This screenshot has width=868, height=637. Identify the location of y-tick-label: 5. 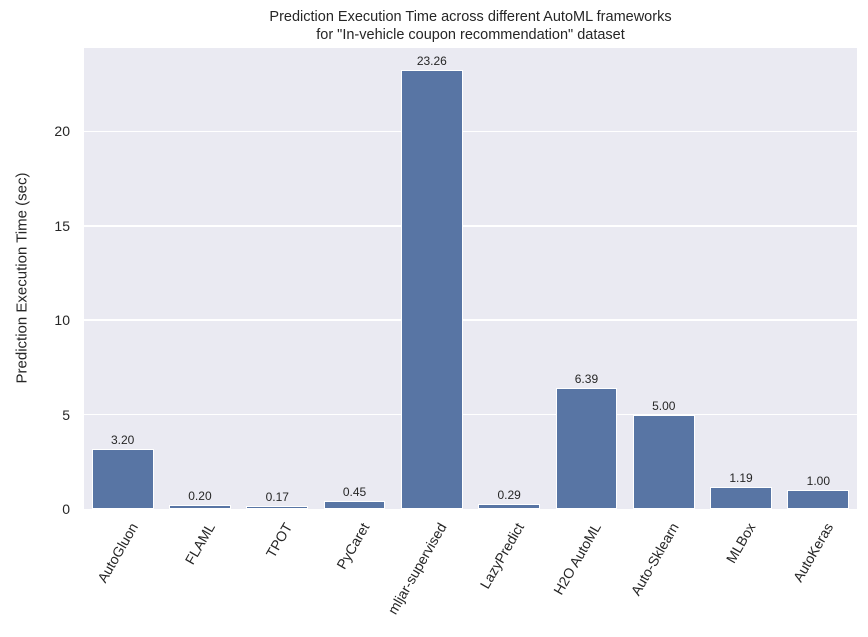
(66, 414).